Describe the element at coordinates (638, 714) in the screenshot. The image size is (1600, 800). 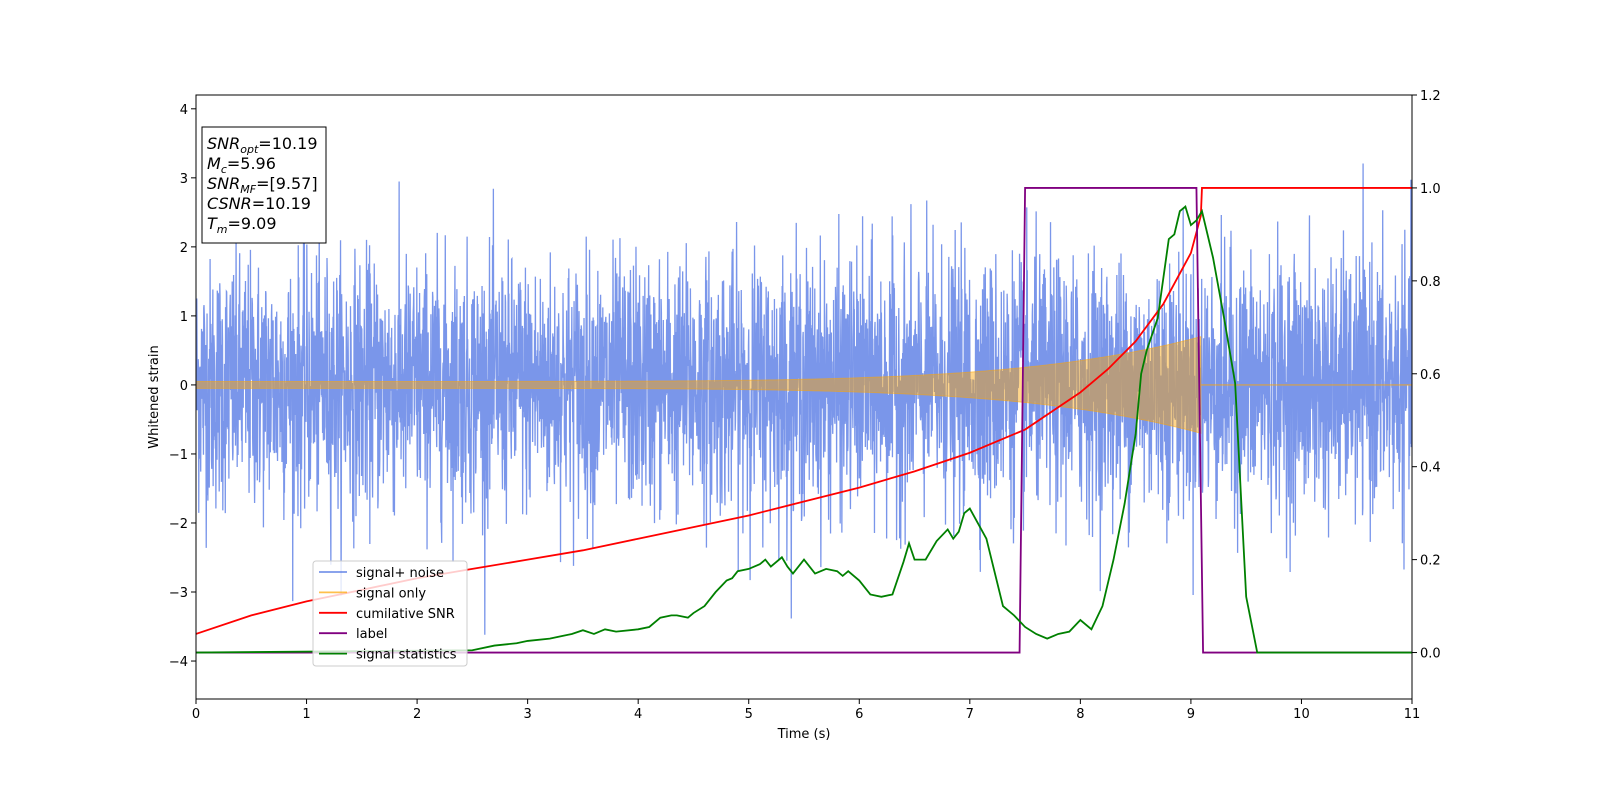
I see `x-tick-label: 4` at that location.